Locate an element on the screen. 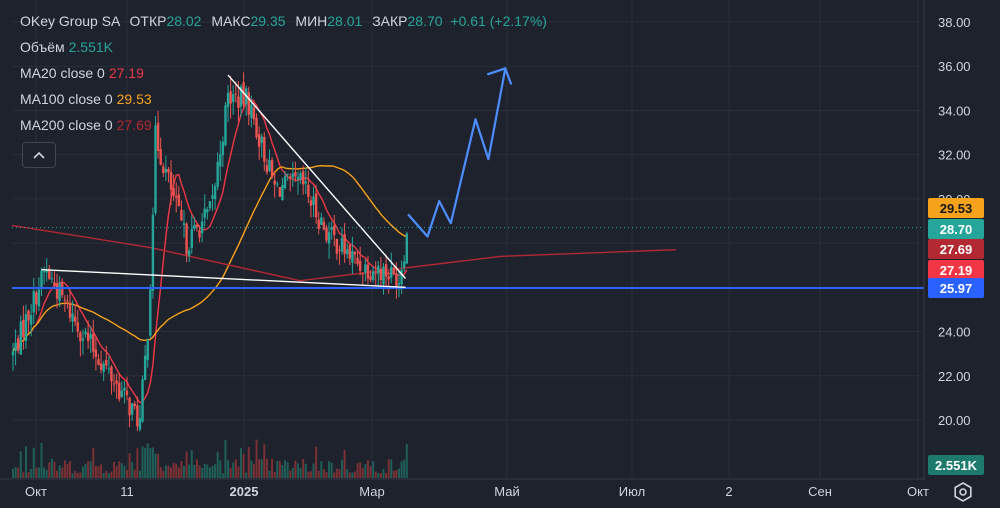 This screenshot has width=1000, height=508. ma200-value: 27.69 is located at coordinates (134, 125).